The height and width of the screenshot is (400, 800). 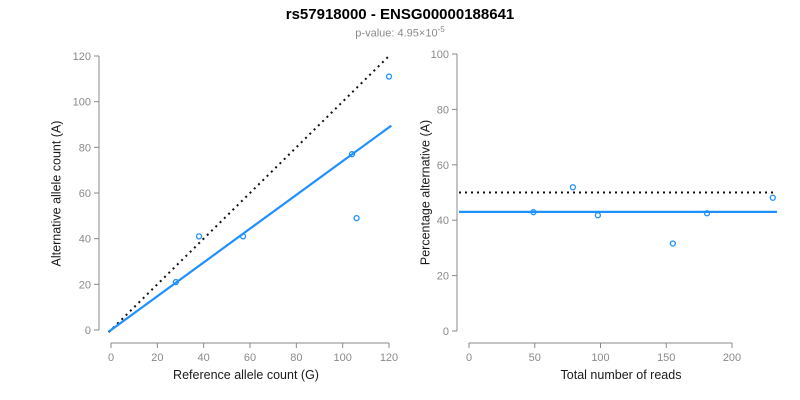 I want to click on x-tick-label: 20, so click(x=157, y=358).